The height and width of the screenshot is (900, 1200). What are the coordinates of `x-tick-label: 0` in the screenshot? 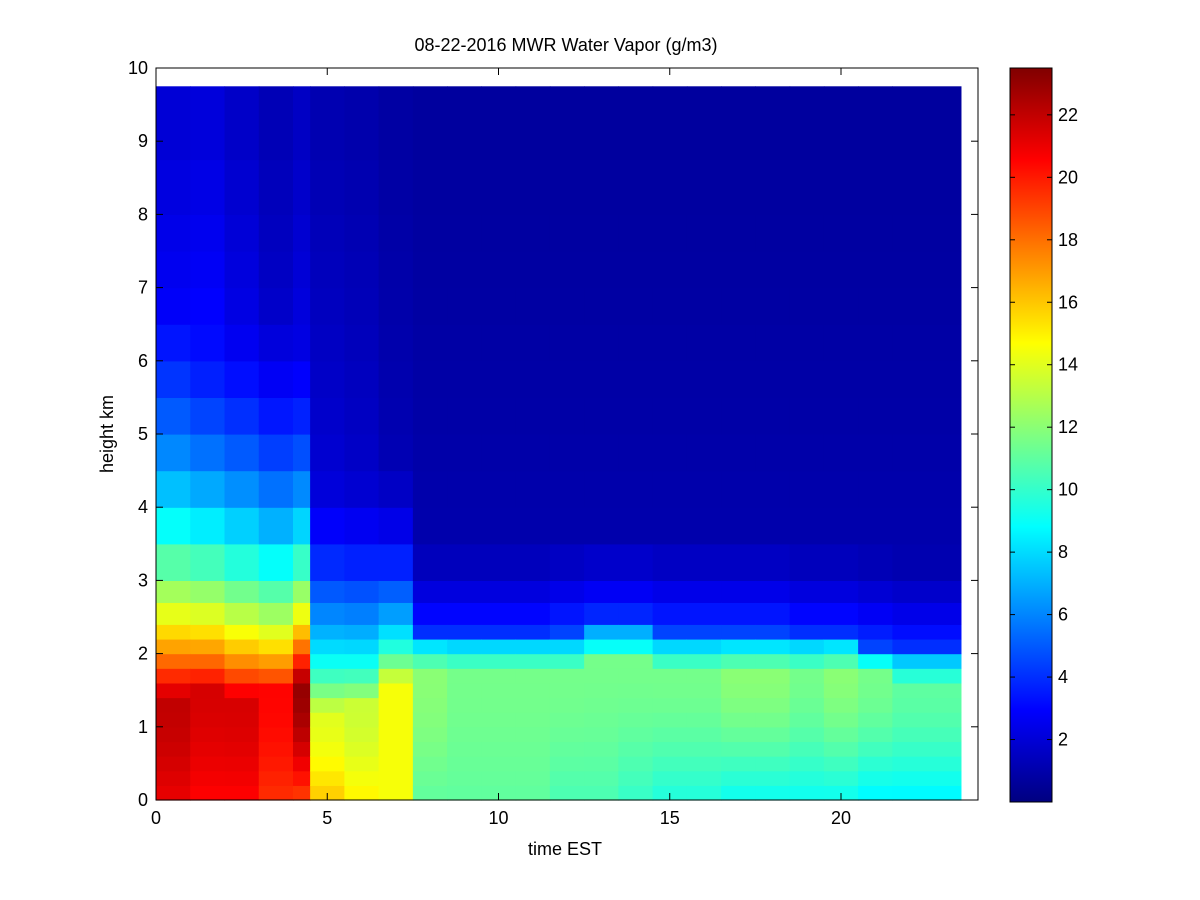 It's located at (156, 818).